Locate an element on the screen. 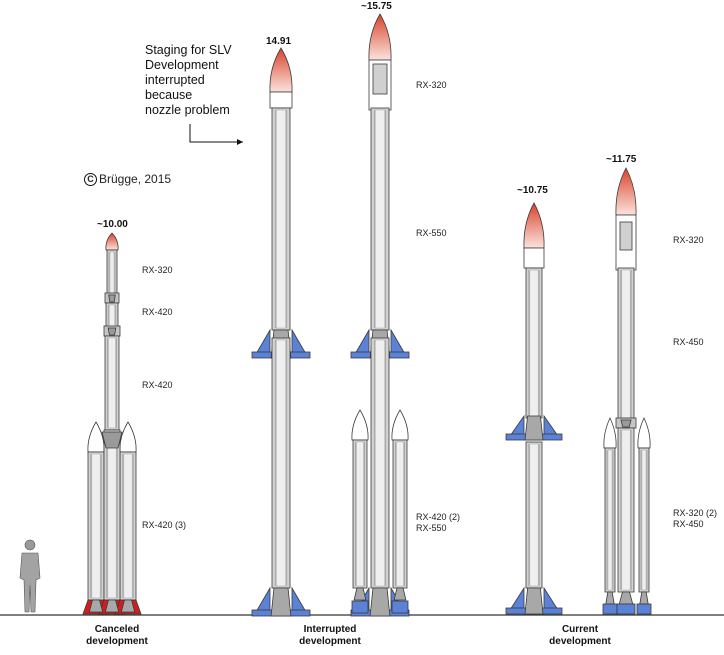 The width and height of the screenshot is (724, 655). copyright-text: Brügge, 2015 is located at coordinates (135, 179).